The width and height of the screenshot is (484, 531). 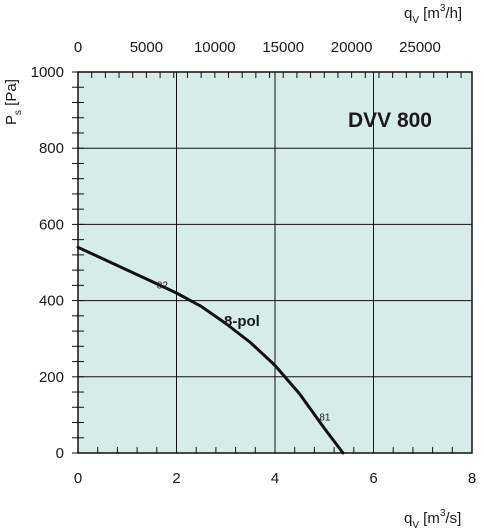 What do you see at coordinates (420, 47) in the screenshot?
I see `x-top-tick-label: 25000` at bounding box center [420, 47].